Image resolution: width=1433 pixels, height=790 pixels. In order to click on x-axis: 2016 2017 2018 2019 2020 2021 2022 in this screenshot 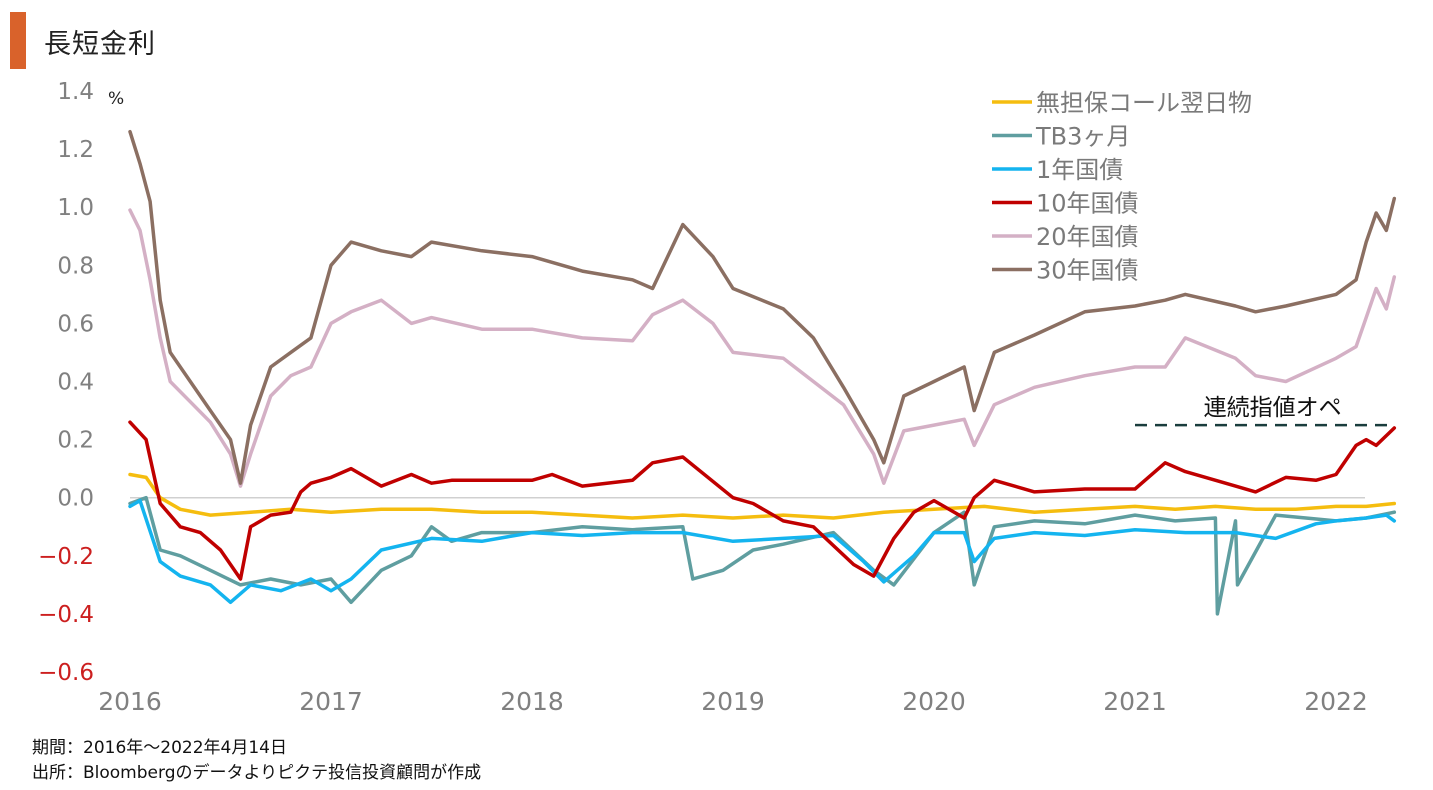, I will do `click(733, 701)`.